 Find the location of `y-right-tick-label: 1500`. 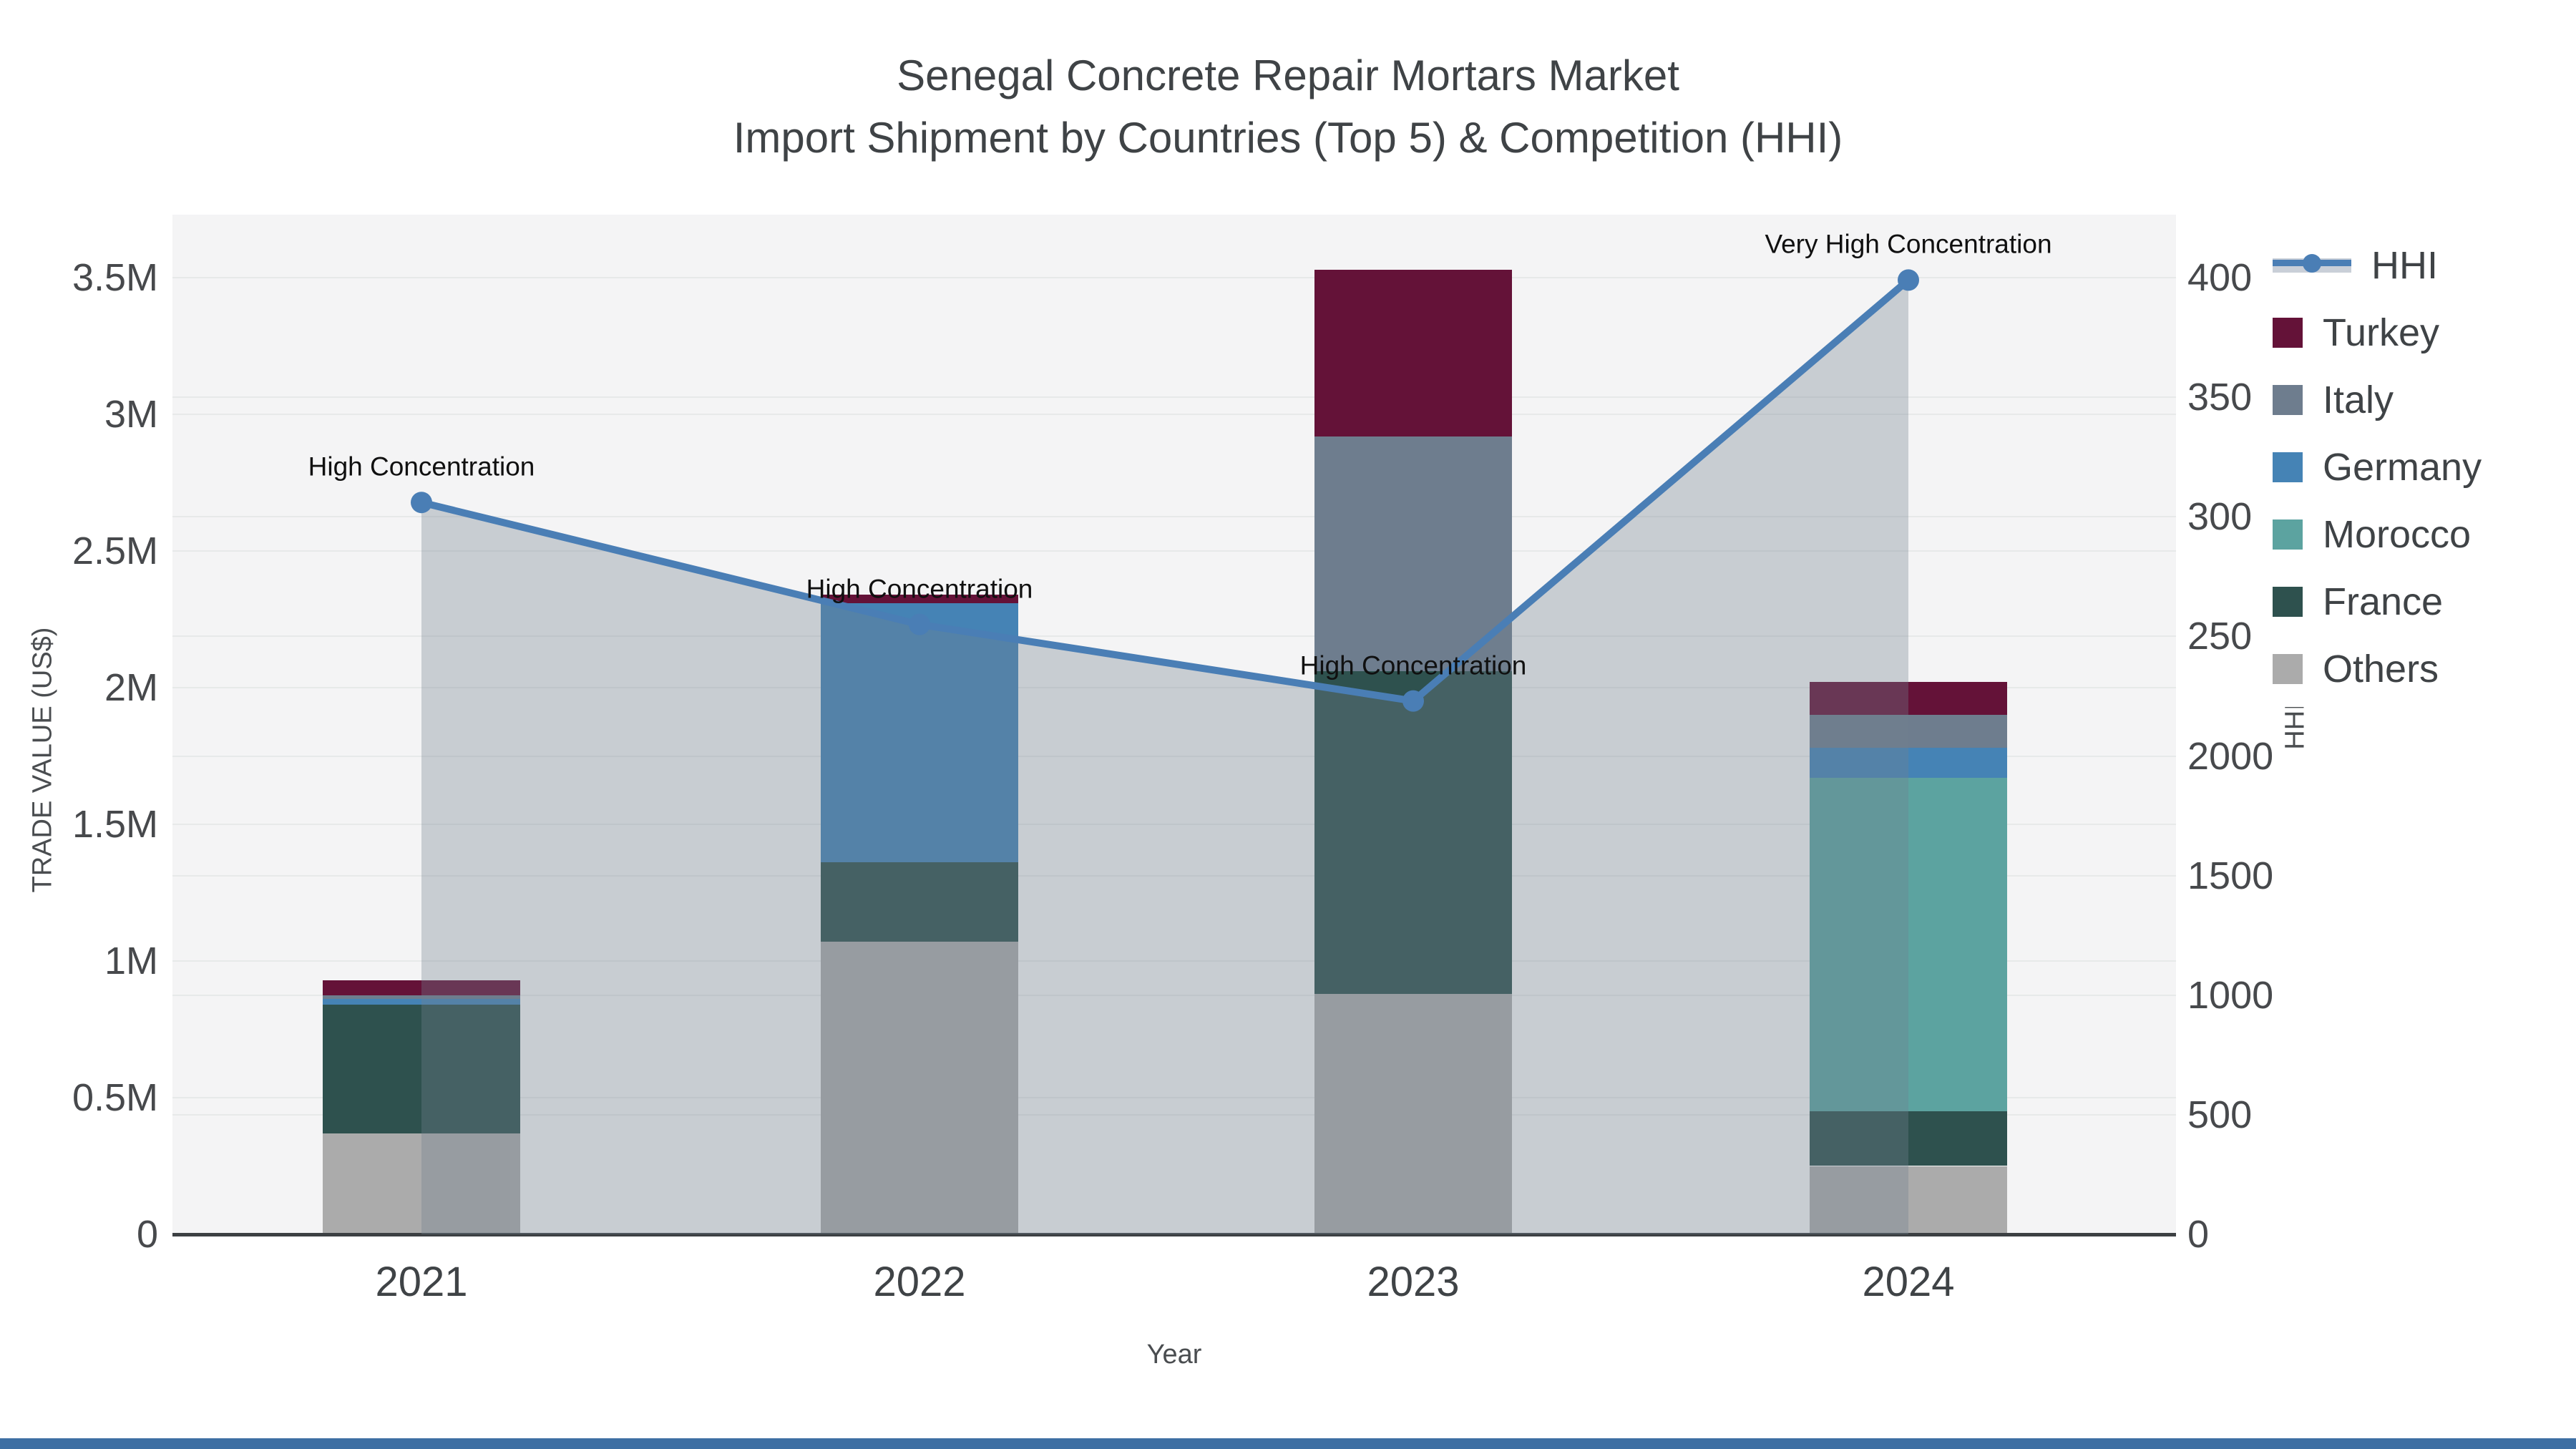

y-right-tick-label: 1500 is located at coordinates (2230, 875).